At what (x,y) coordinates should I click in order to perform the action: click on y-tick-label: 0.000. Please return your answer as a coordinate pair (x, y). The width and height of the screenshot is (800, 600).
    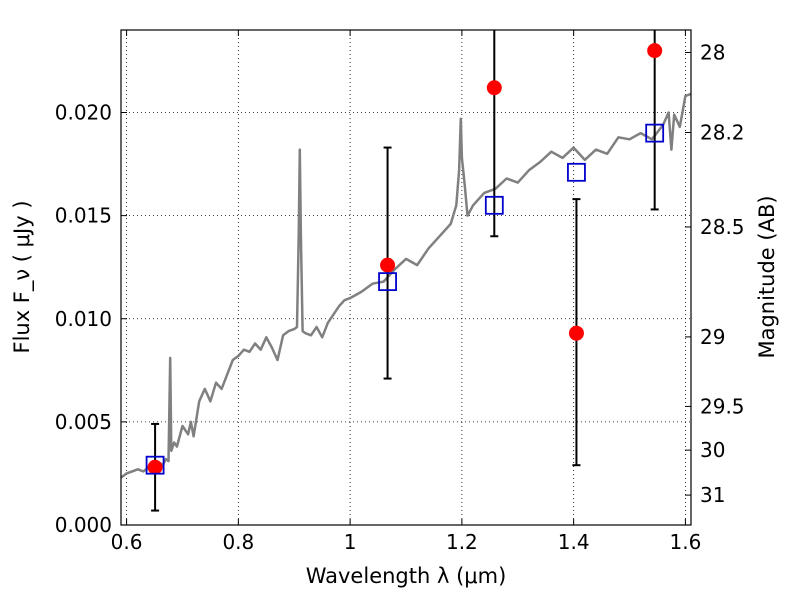
    Looking at the image, I should click on (83, 525).